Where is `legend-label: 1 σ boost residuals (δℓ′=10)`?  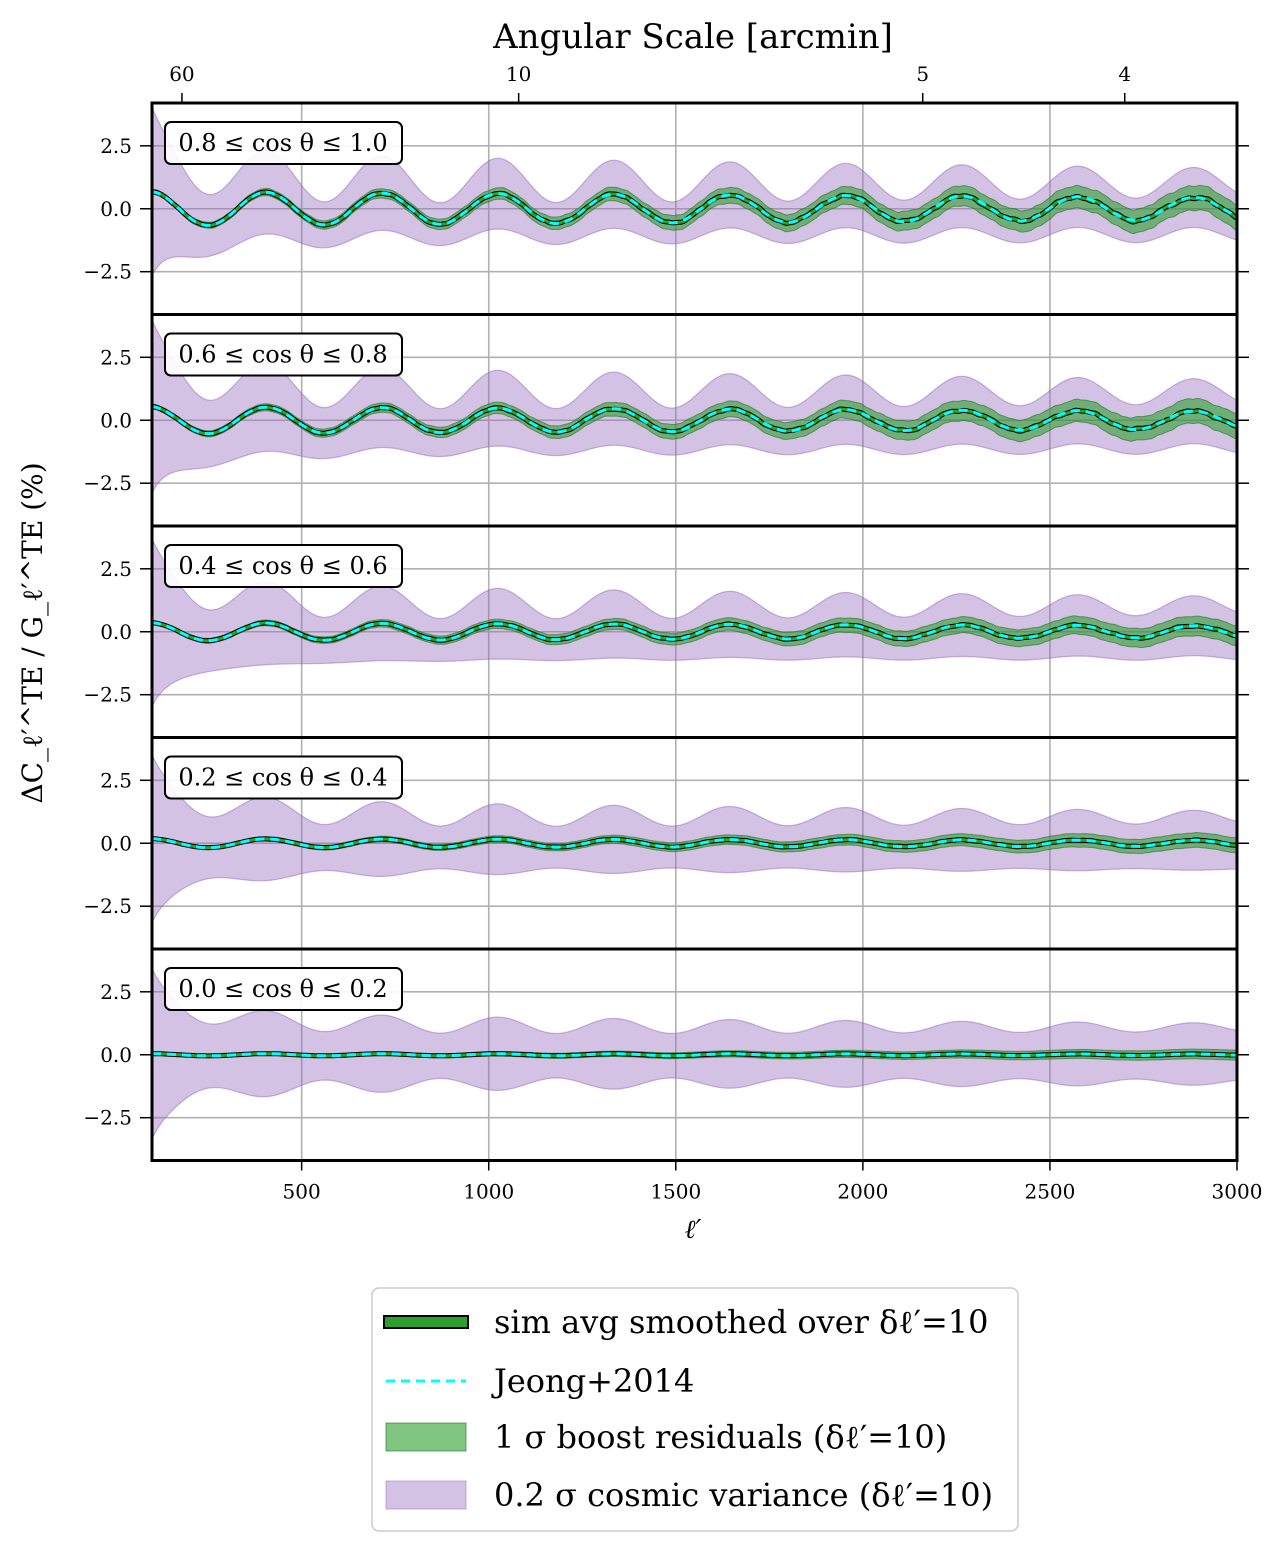 legend-label: 1 σ boost residuals (δℓ′=10) is located at coordinates (720, 1437).